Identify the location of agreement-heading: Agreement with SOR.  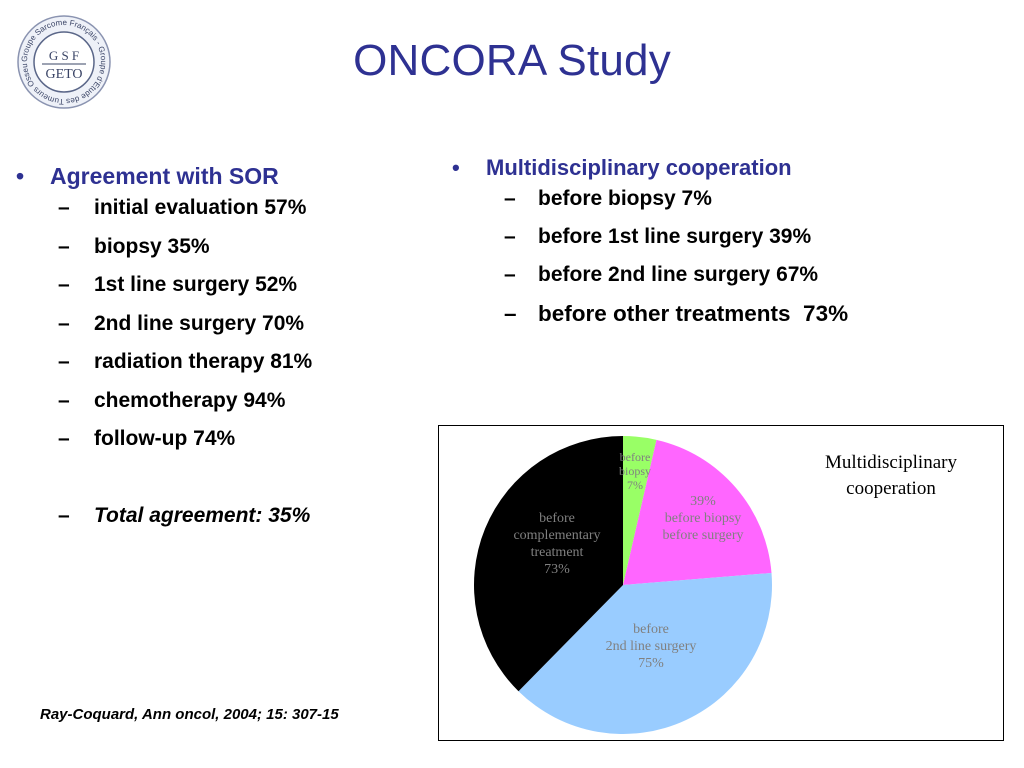
(164, 176).